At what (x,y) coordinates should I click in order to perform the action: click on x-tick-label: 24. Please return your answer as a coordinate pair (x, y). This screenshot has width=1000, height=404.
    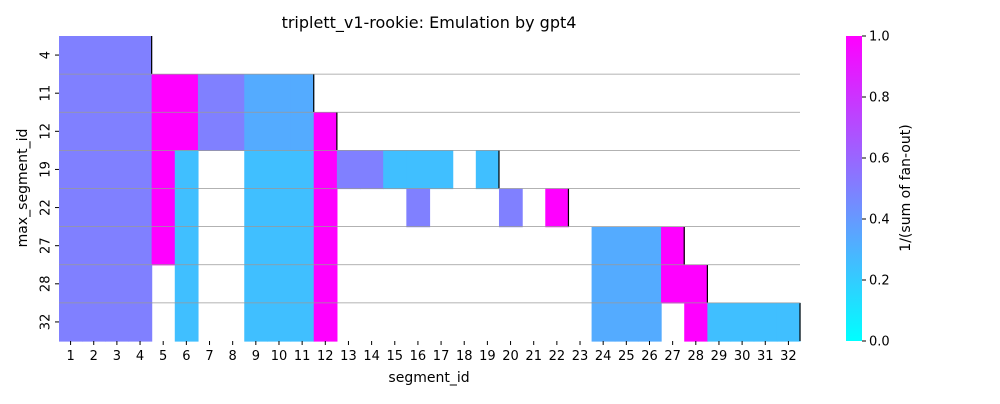
    Looking at the image, I should click on (603, 356).